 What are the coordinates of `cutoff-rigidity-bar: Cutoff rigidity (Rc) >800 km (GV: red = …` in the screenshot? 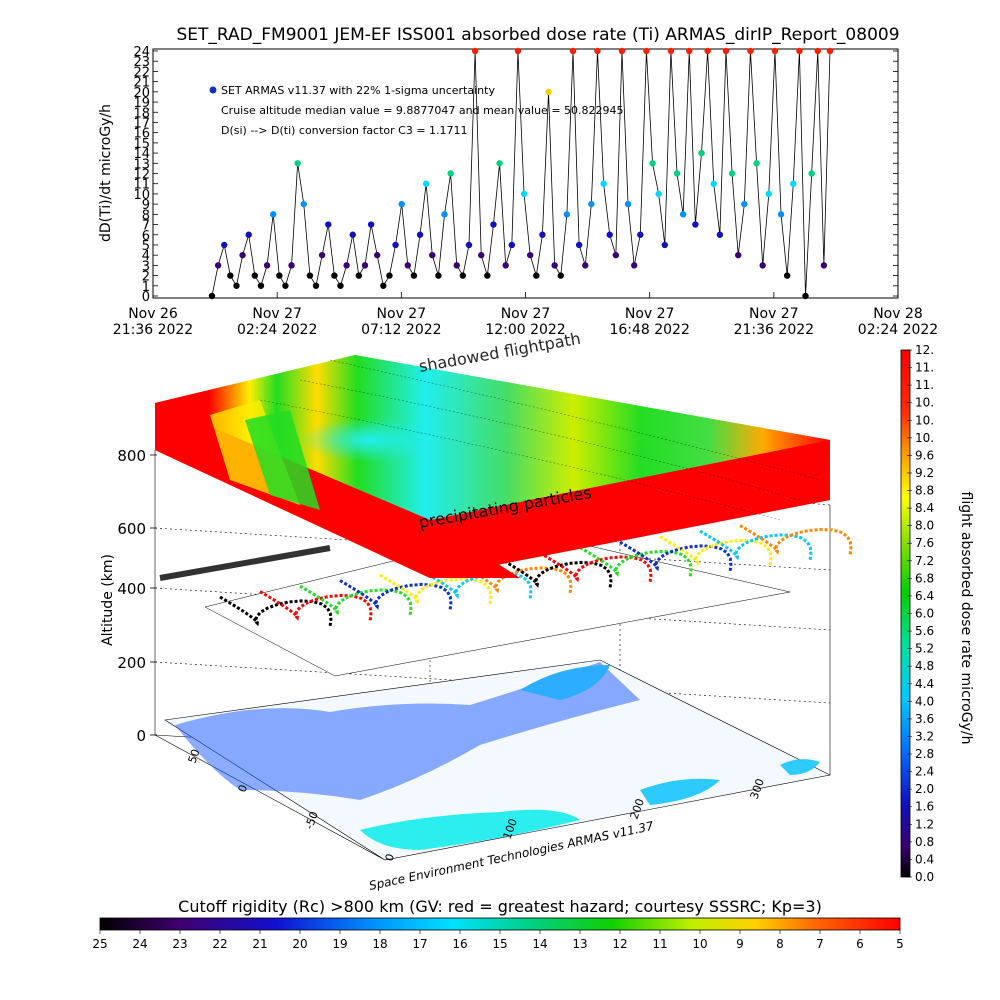 It's located at (497, 924).